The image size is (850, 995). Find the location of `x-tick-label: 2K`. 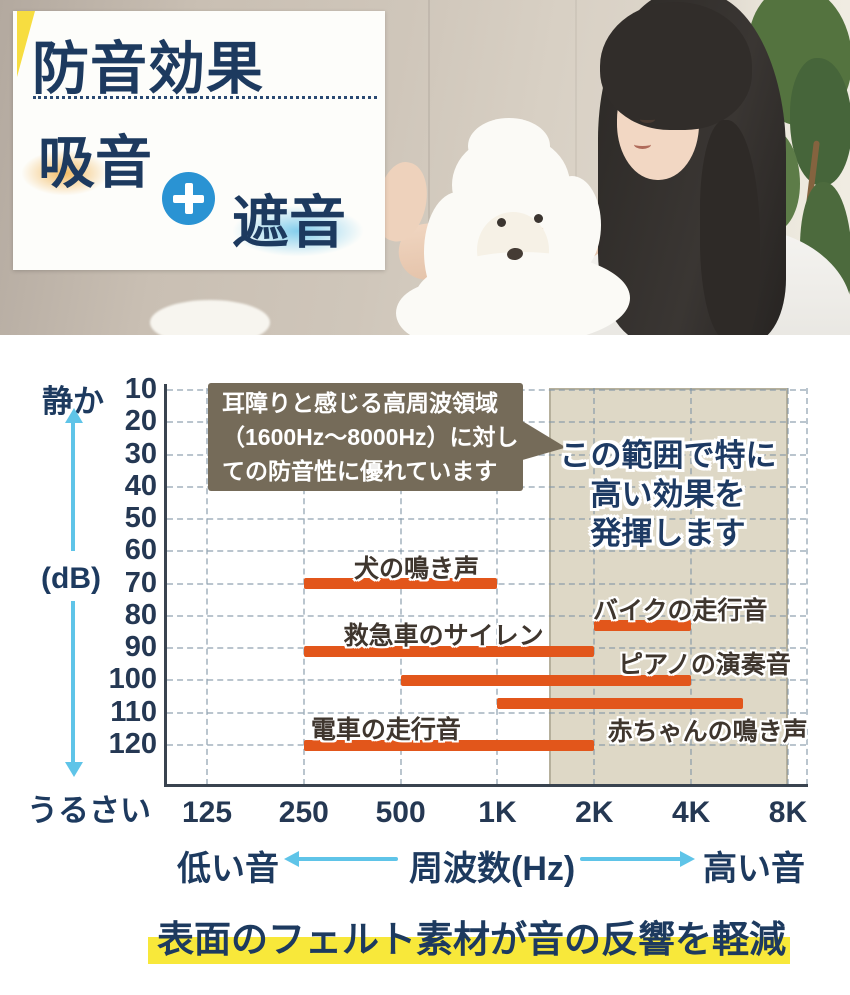

x-tick-label: 2K is located at coordinates (594, 812).